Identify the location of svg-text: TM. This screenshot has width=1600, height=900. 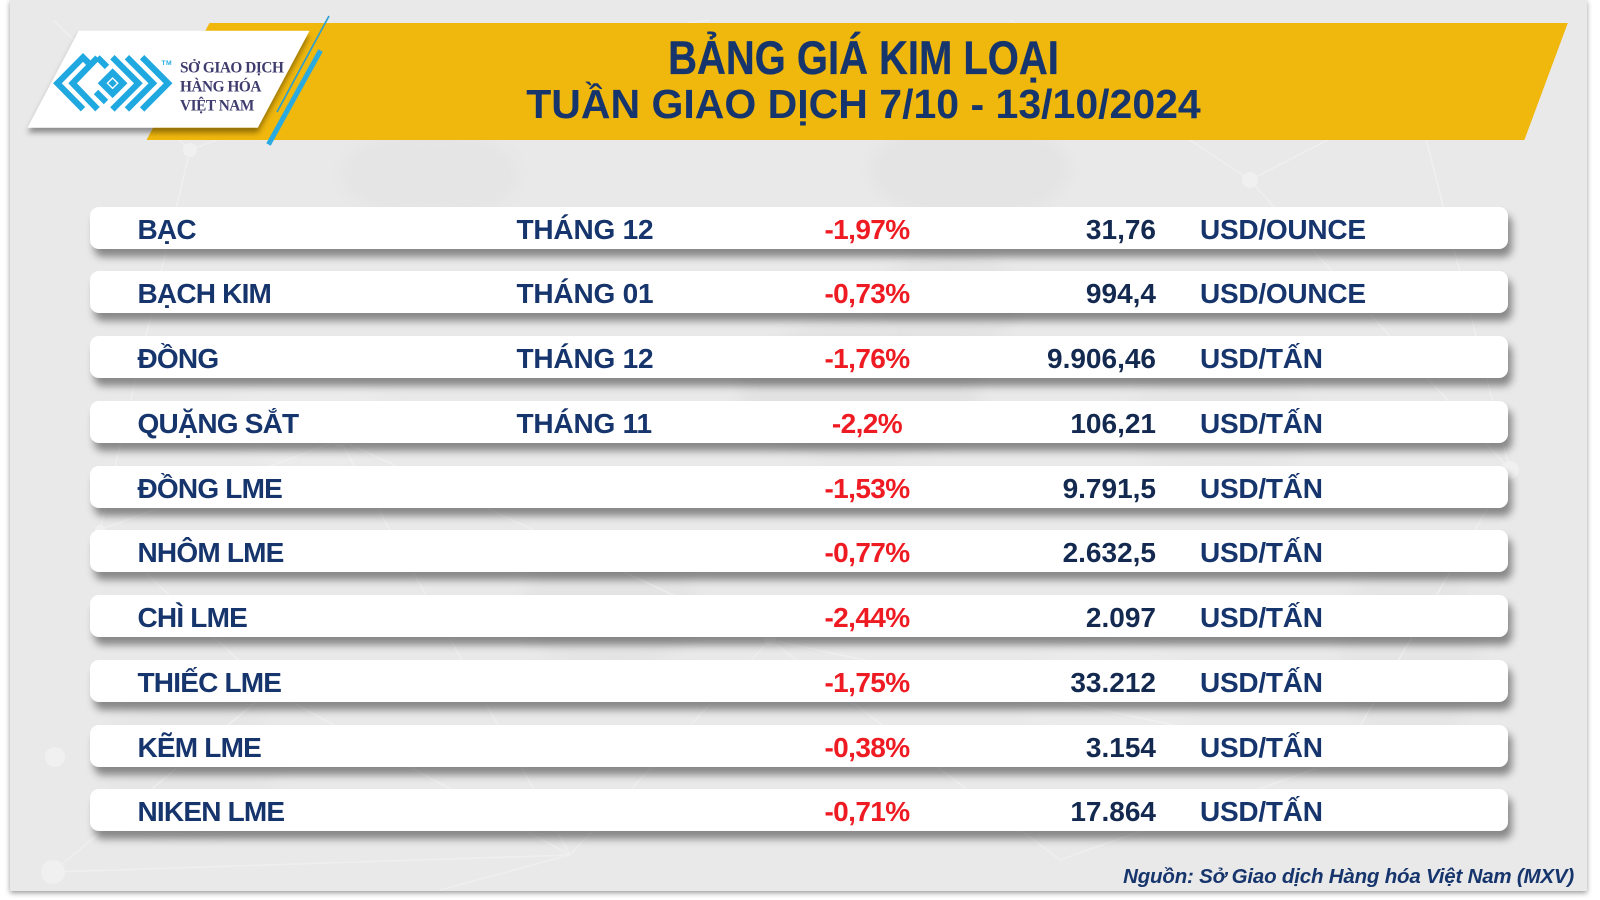
(167, 63).